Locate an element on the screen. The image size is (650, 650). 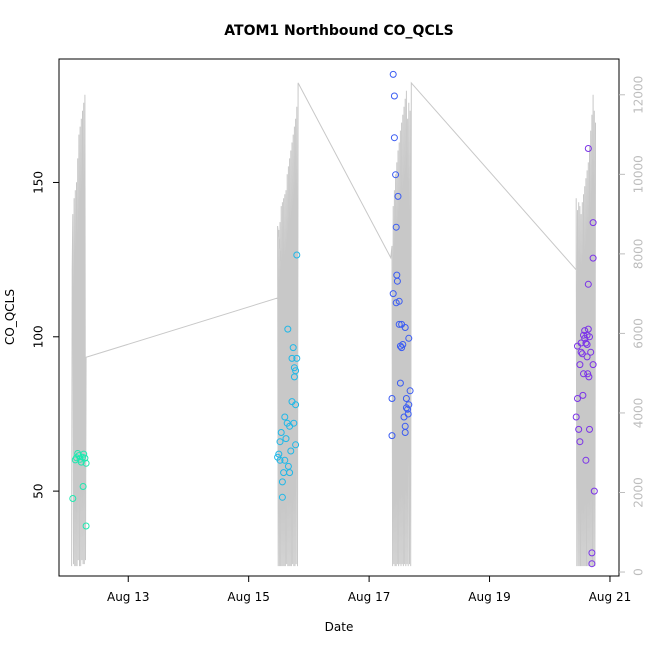
x-tick-label: Aug 17 is located at coordinates (369, 597).